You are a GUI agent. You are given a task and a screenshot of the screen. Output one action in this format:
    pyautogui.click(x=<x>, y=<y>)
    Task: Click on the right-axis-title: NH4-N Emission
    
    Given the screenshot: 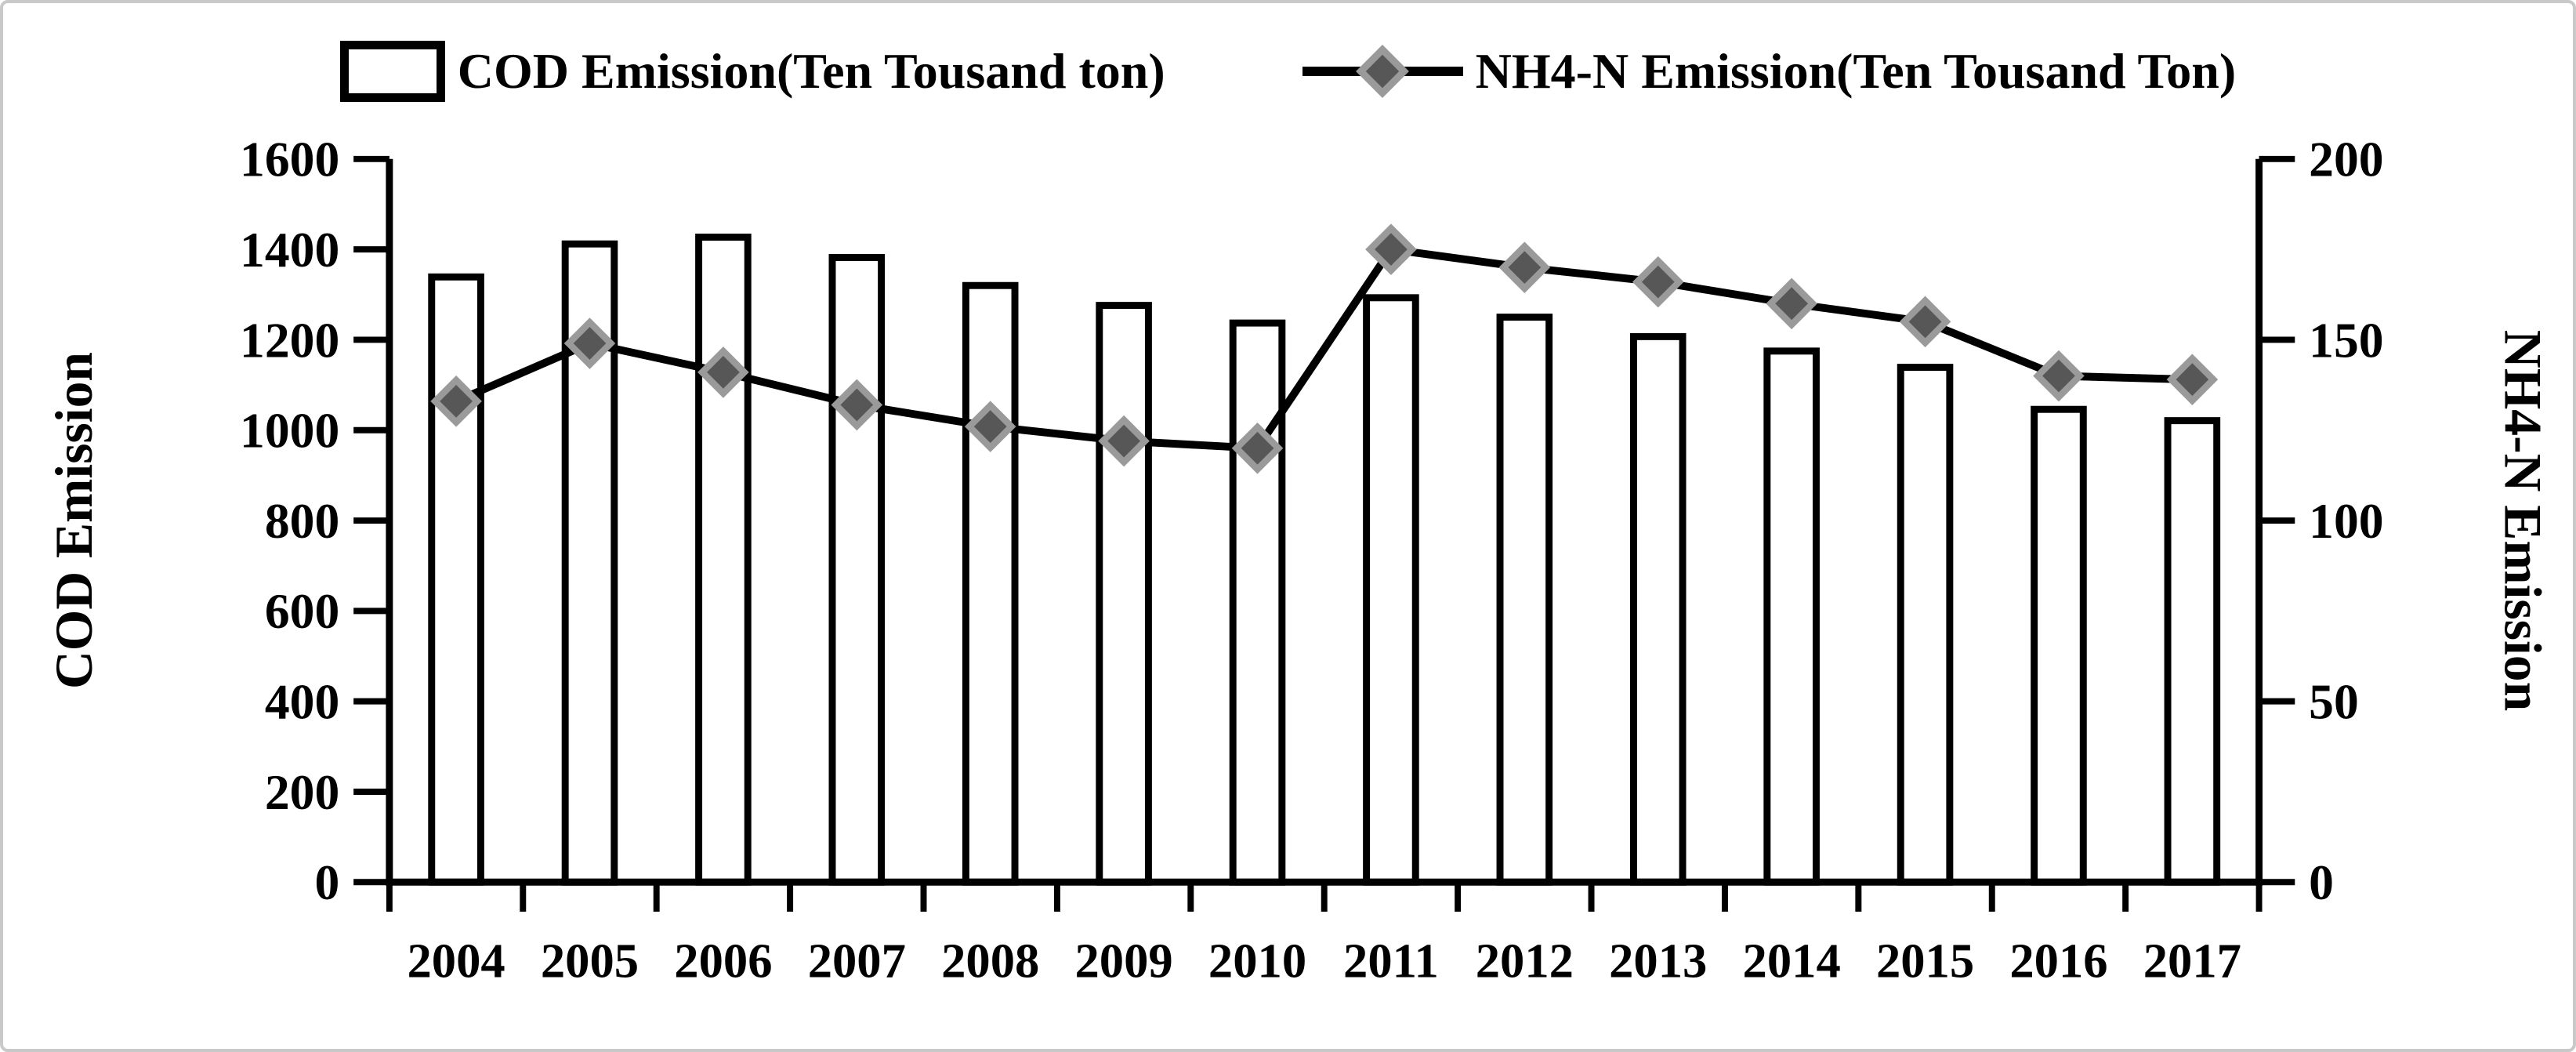 What is the action you would take?
    pyautogui.click(x=2523, y=520)
    